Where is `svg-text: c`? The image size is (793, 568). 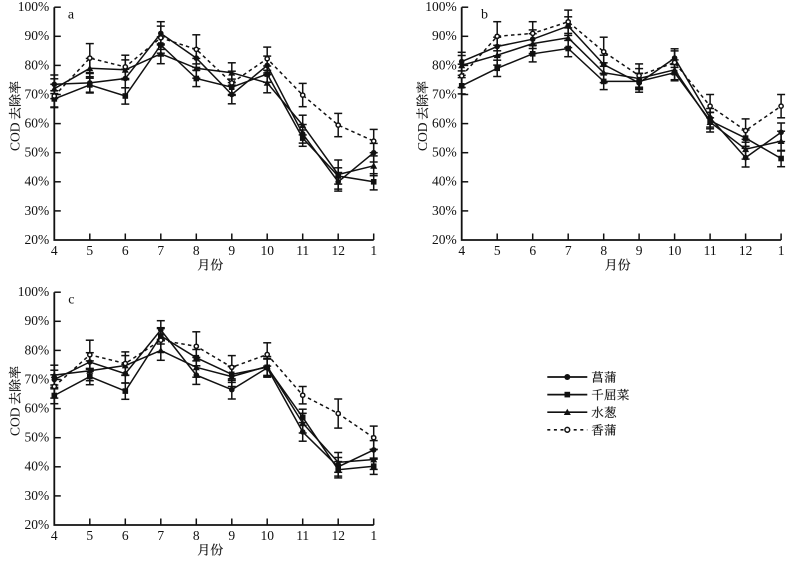
svg-text: c is located at coordinates (71, 299).